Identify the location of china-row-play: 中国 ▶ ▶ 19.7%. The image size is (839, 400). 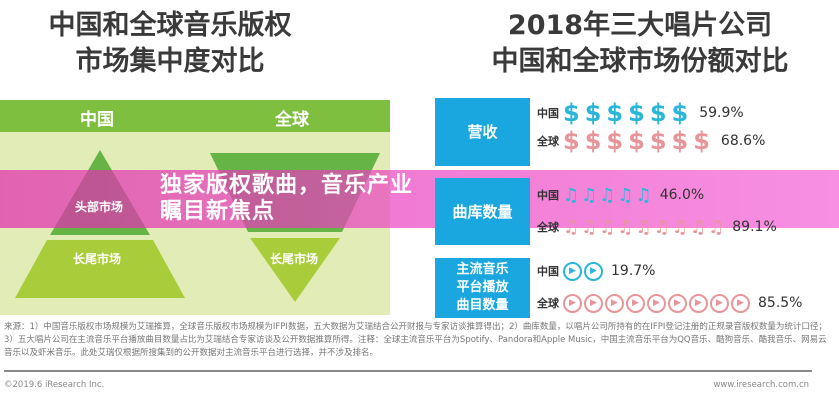
(596, 271).